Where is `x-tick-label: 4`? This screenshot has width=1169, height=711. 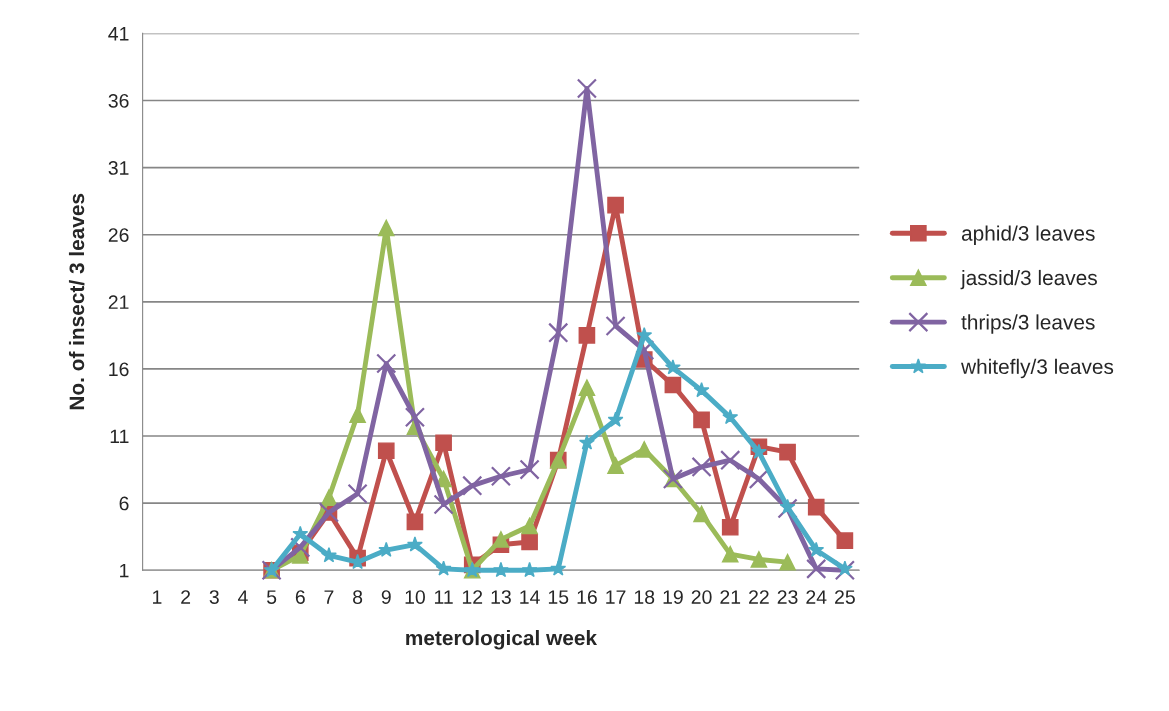
x-tick-label: 4 is located at coordinates (242, 597).